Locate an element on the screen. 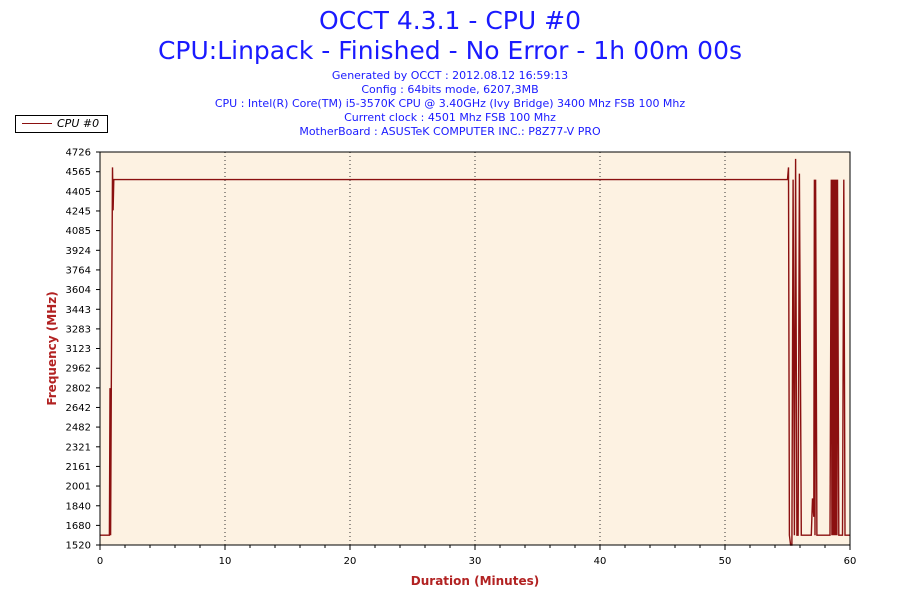  legend-label: CPU #0 is located at coordinates (78, 123).